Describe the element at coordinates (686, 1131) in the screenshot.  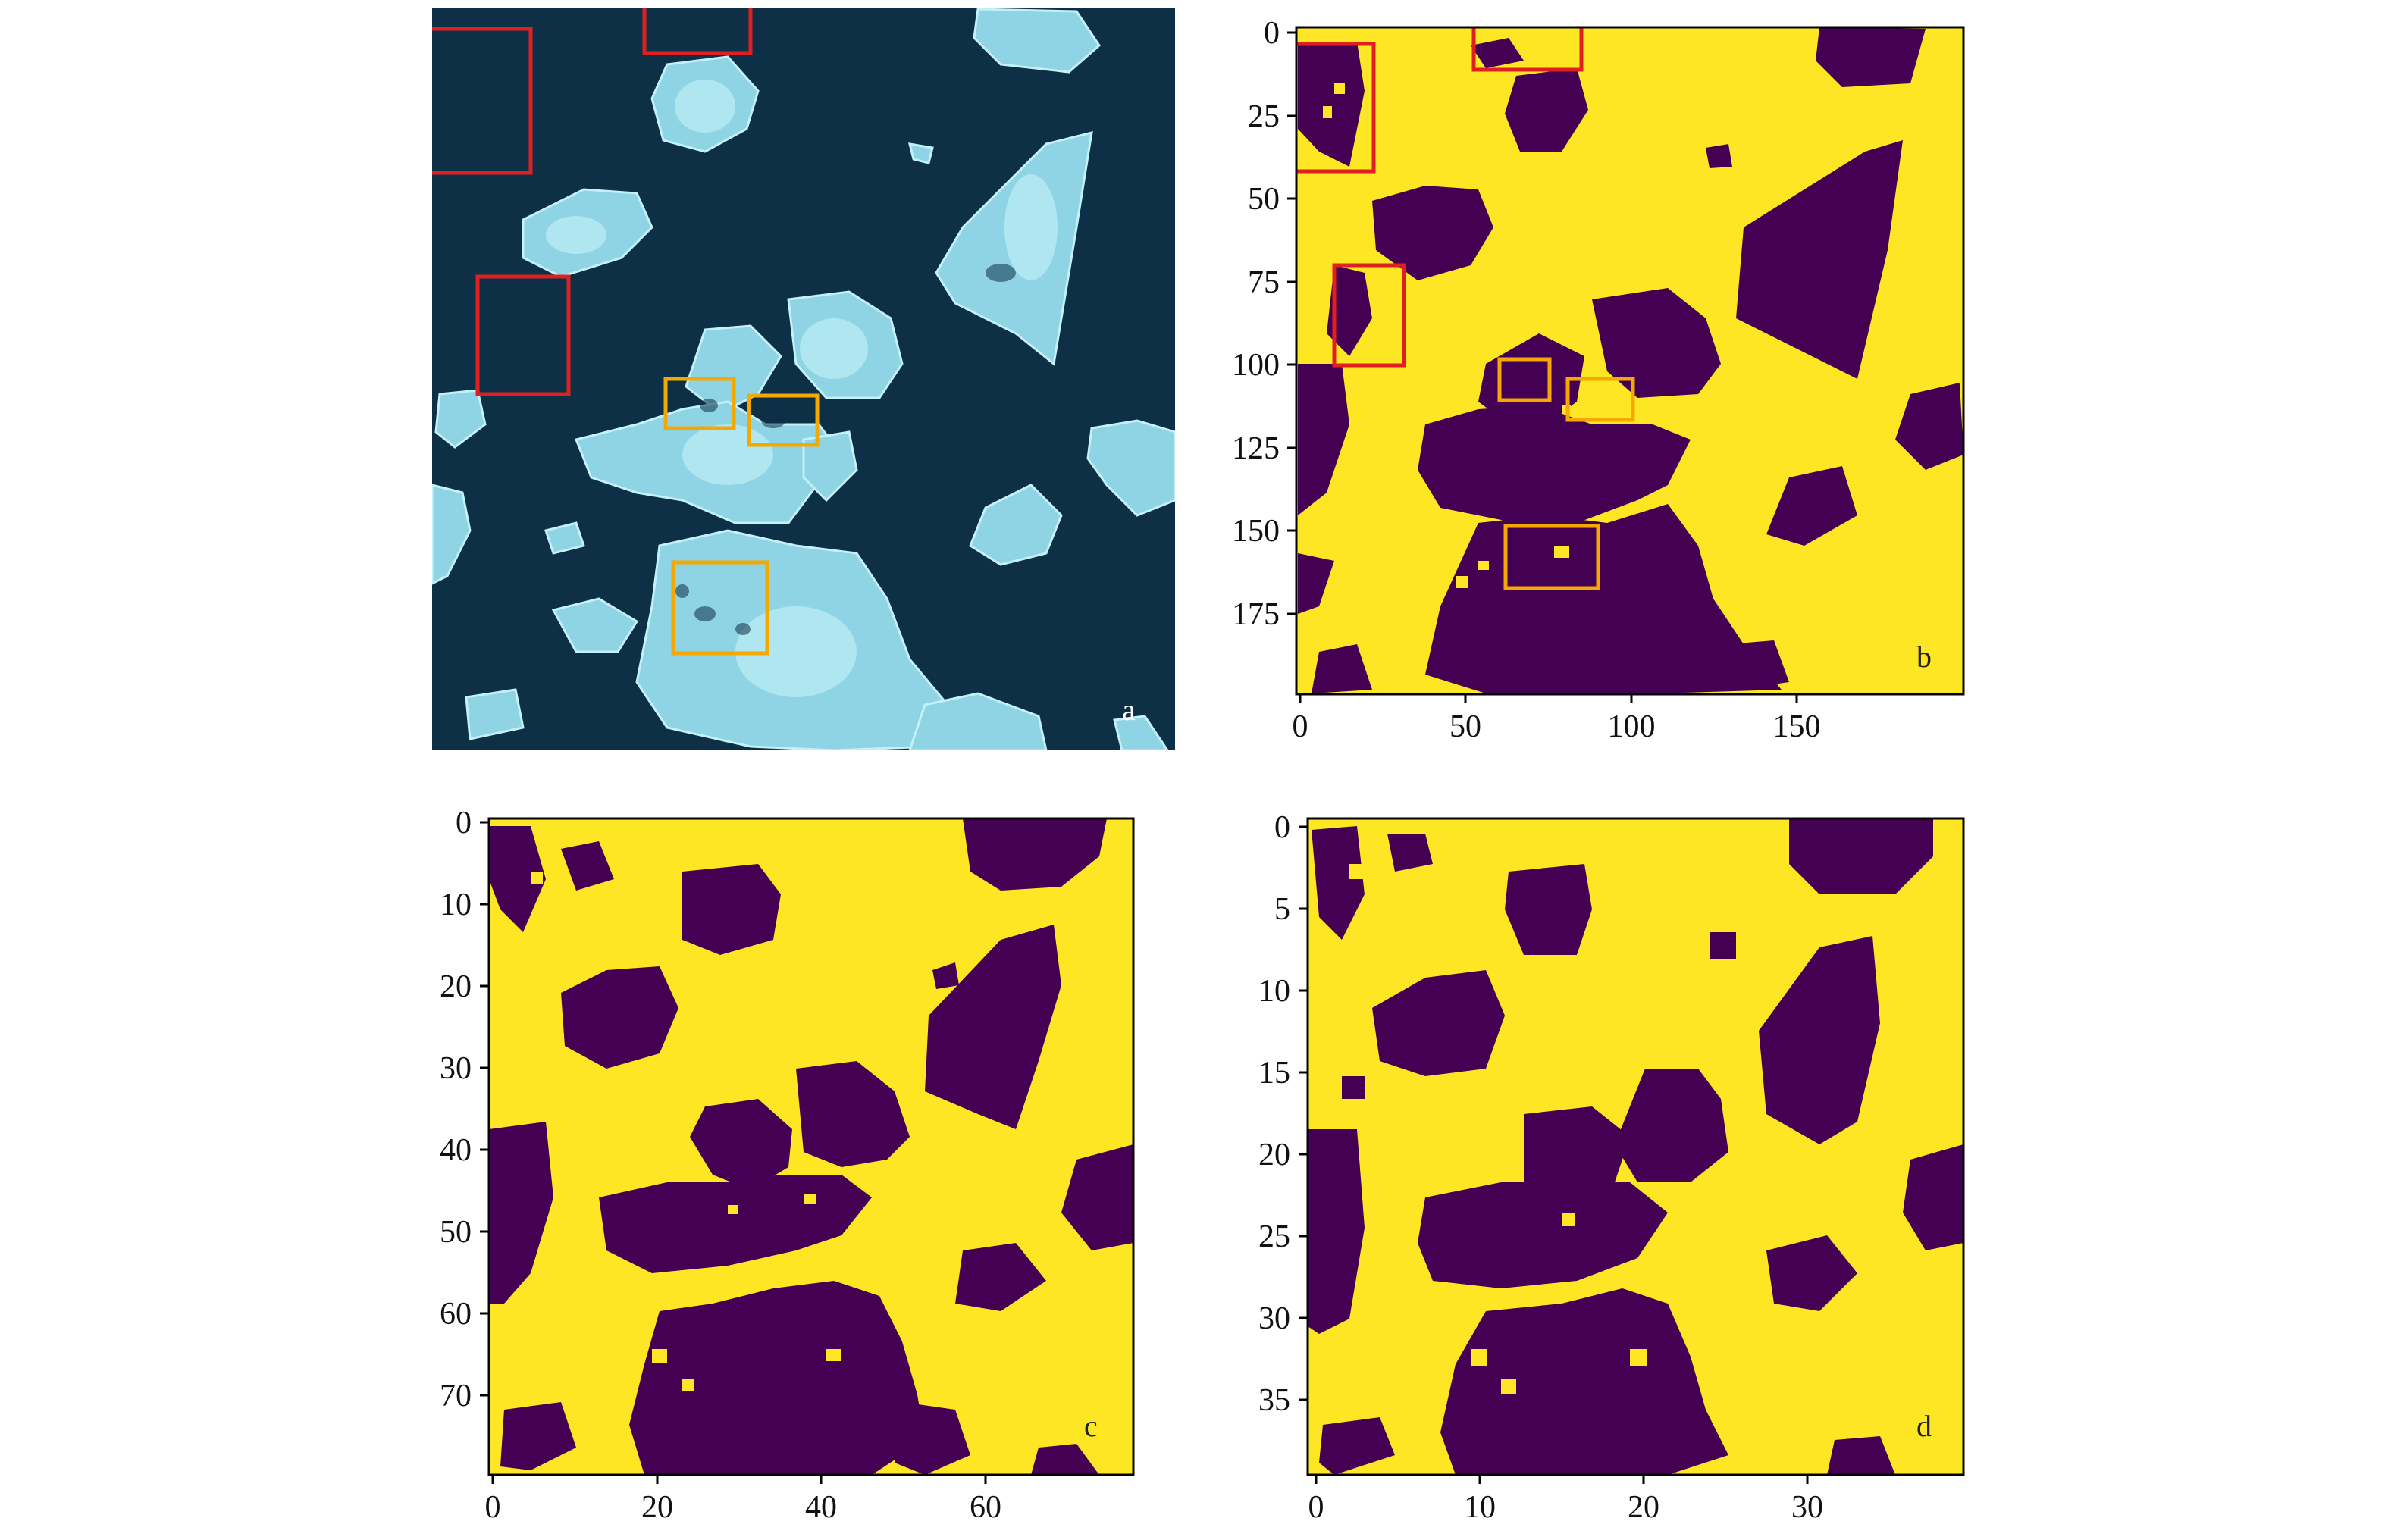
I see `ice-speckles-c` at that location.